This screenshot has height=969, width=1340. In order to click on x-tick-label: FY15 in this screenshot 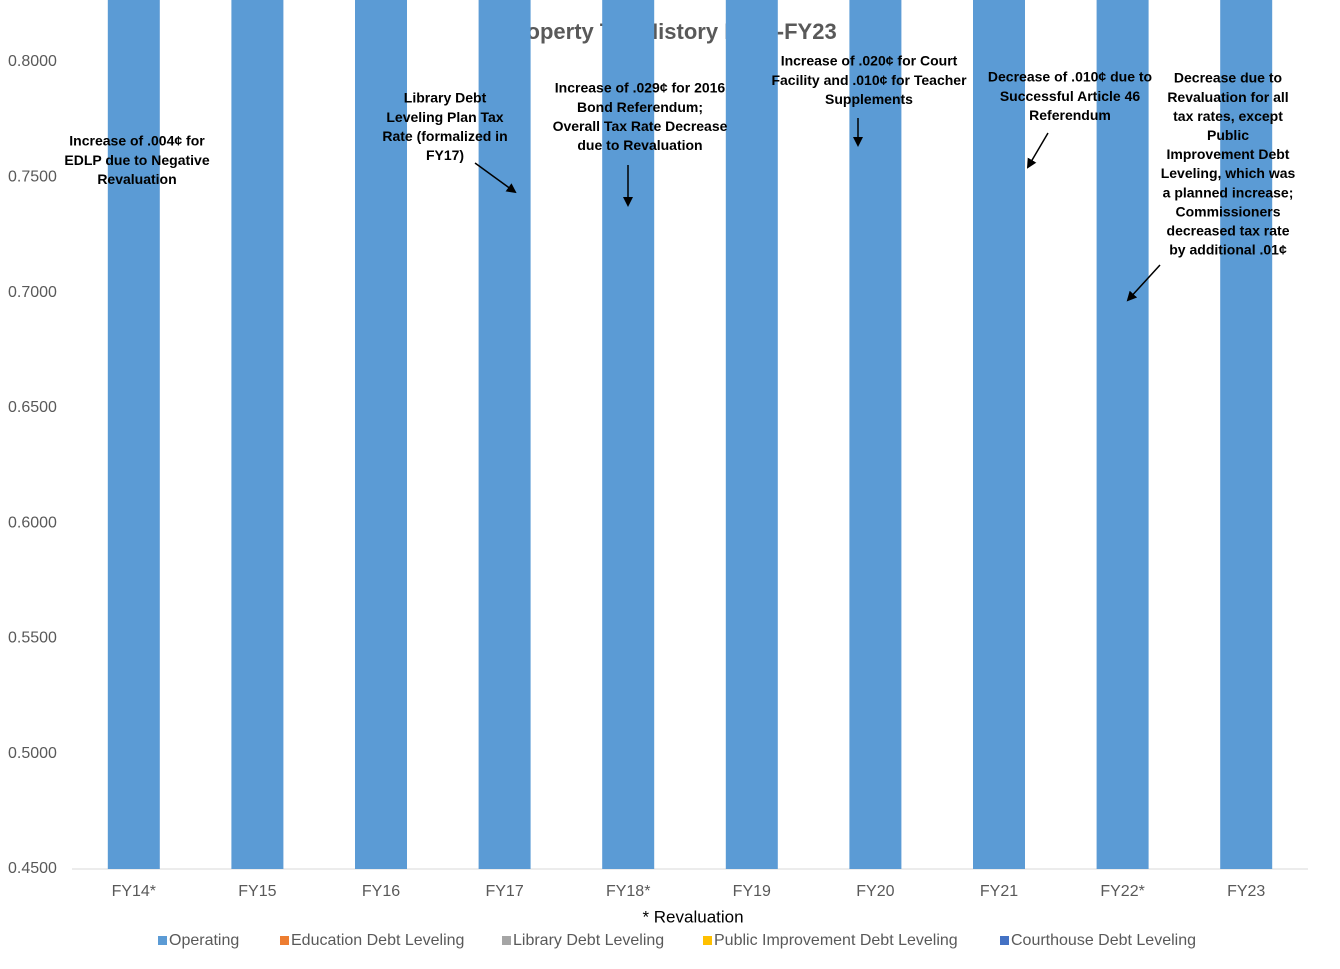, I will do `click(257, 891)`.